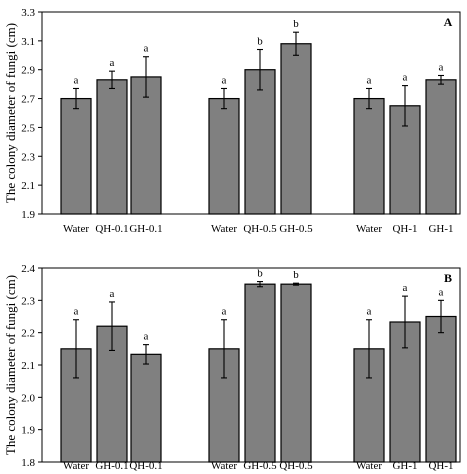  What do you see at coordinates (28, 13) in the screenshot?
I see `y-tick-label: 3.3` at bounding box center [28, 13].